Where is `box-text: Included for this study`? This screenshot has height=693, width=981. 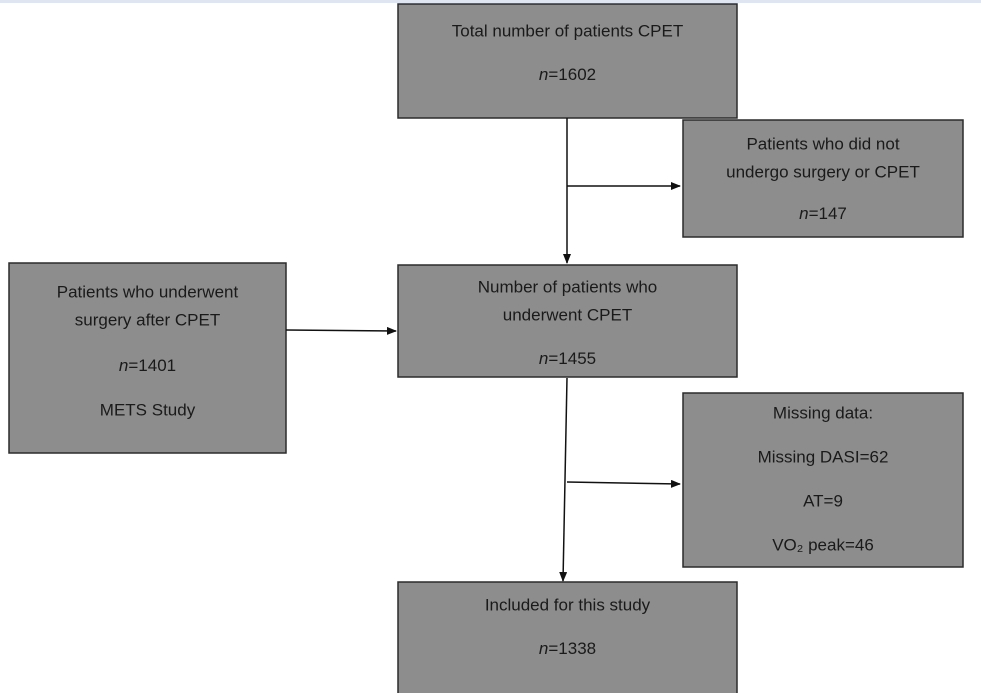
box-text: Included for this study is located at coordinates (568, 604).